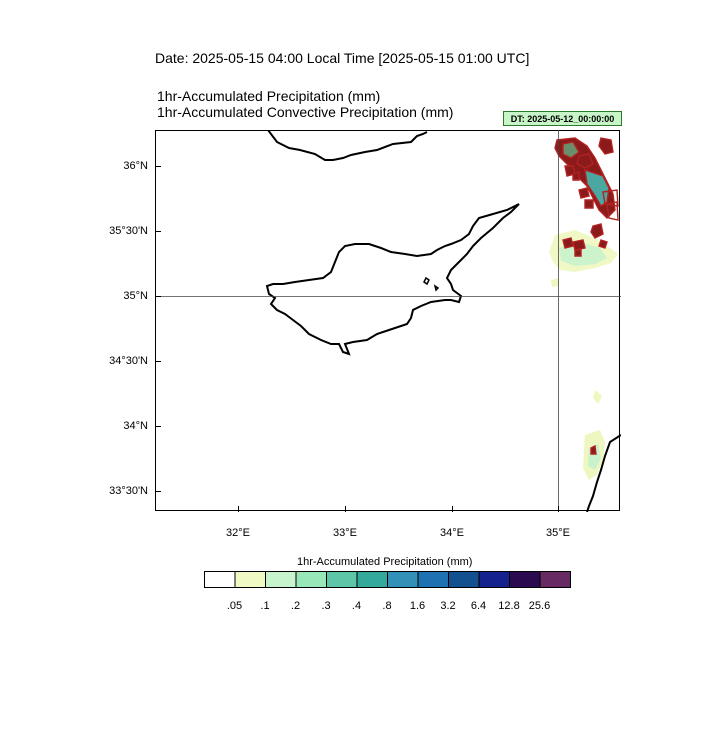  What do you see at coordinates (234, 606) in the screenshot?
I see `colorbar-label: .05` at bounding box center [234, 606].